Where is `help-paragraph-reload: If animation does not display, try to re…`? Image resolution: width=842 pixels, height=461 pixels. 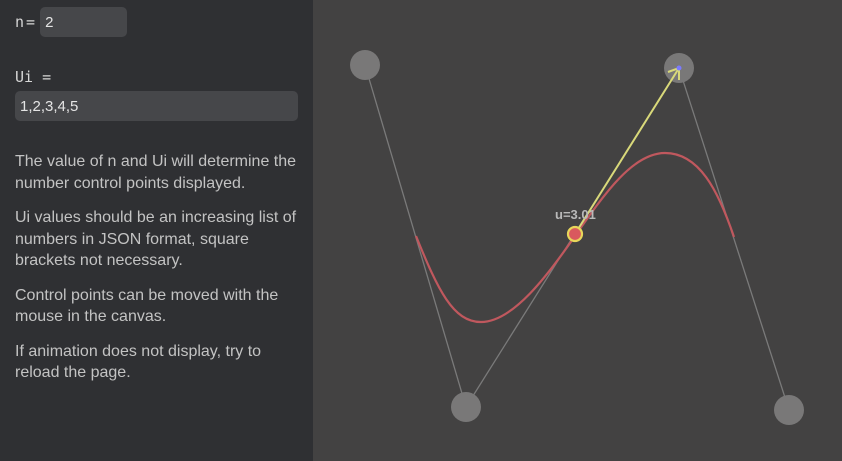
help-paragraph-reload: If animation does not display, try to re… is located at coordinates (138, 362).